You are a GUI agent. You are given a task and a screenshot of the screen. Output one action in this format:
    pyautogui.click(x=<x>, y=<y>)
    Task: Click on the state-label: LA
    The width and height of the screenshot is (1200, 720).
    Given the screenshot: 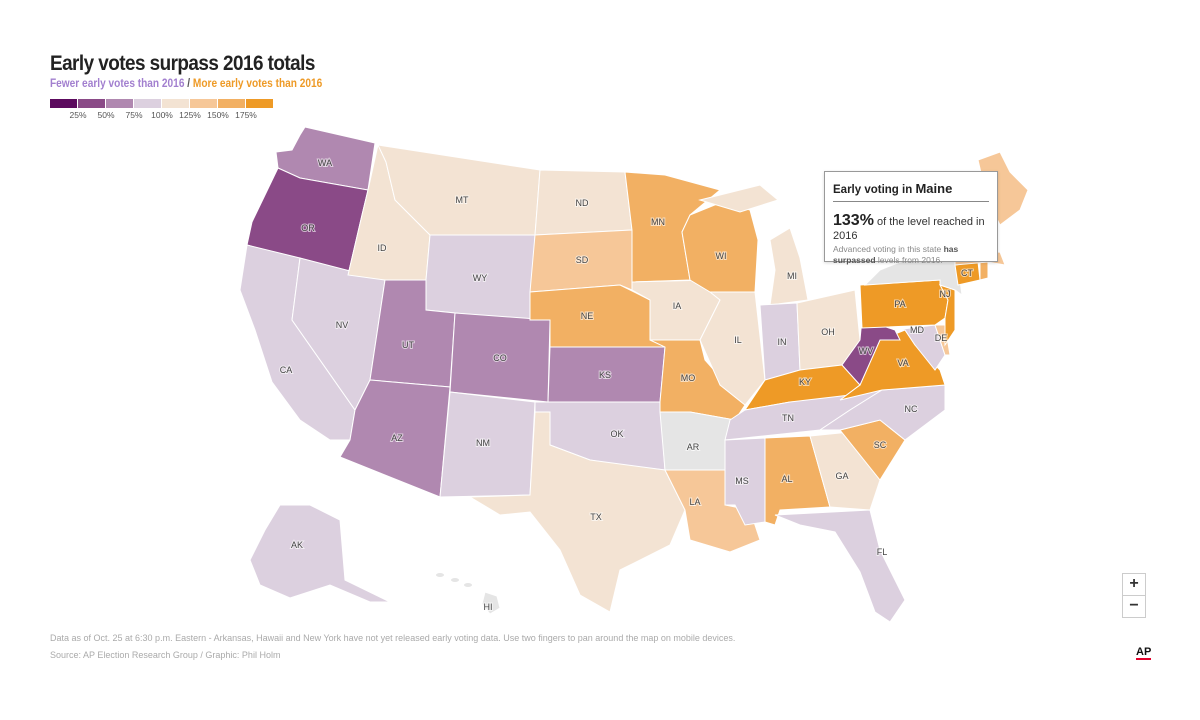 What is the action you would take?
    pyautogui.click(x=694, y=502)
    